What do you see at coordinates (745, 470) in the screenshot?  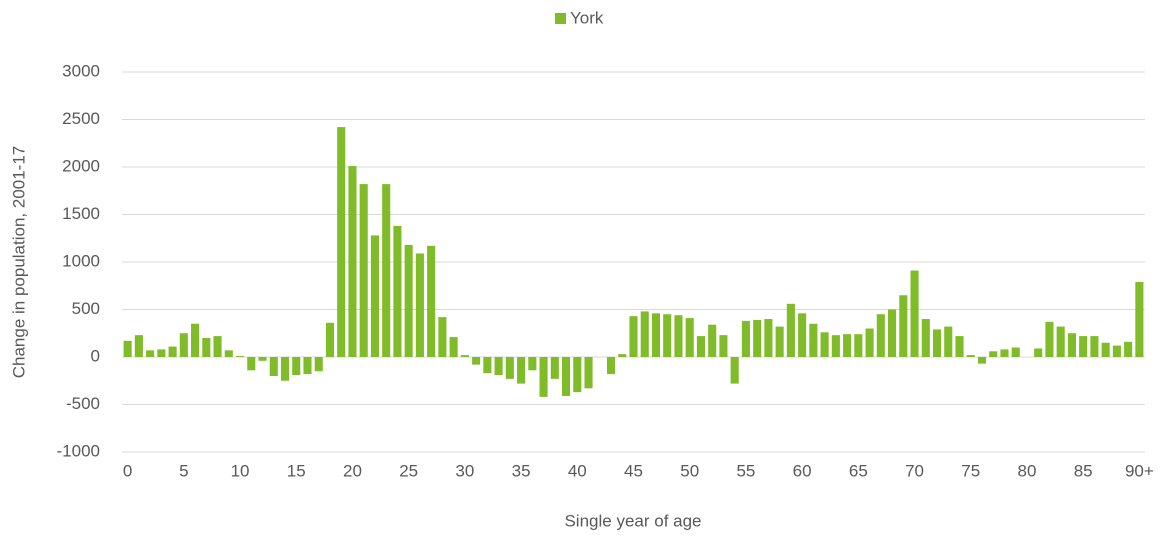 I see `x-tick-label: 55` at bounding box center [745, 470].